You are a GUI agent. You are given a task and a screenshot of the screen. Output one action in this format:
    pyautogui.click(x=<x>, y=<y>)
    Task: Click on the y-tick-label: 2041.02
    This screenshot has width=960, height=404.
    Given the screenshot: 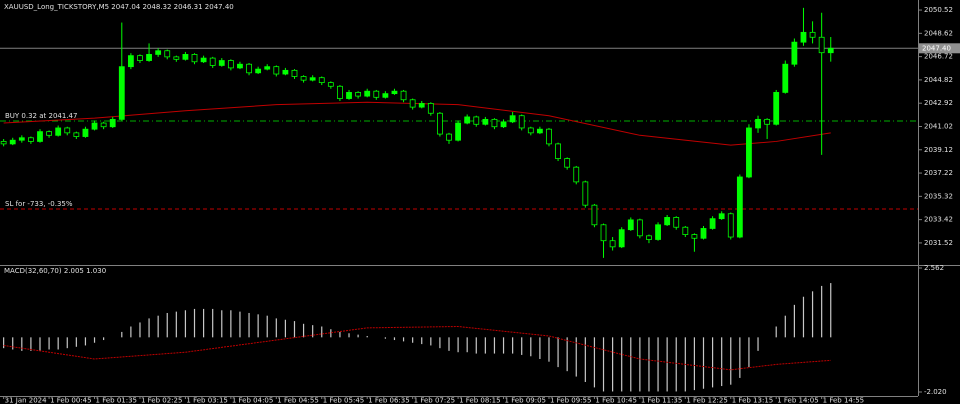 What is the action you would take?
    pyautogui.click(x=938, y=126)
    